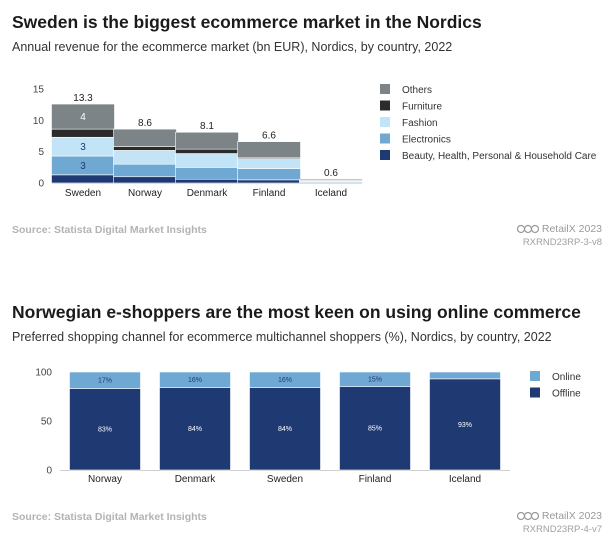  I want to click on segment-data-label: 17%, so click(105, 381).